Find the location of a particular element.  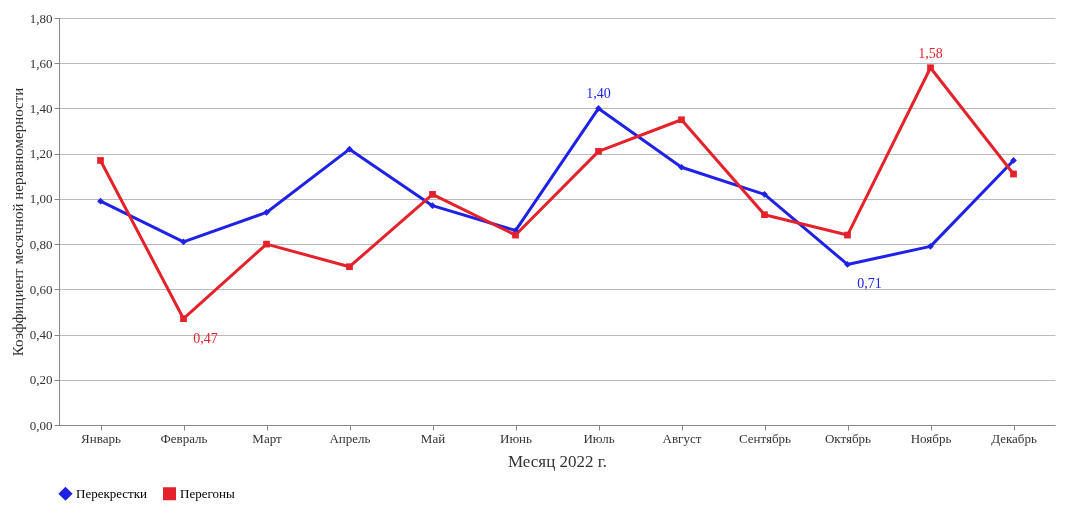

y-tick-label: 1,80 is located at coordinates (41, 18).